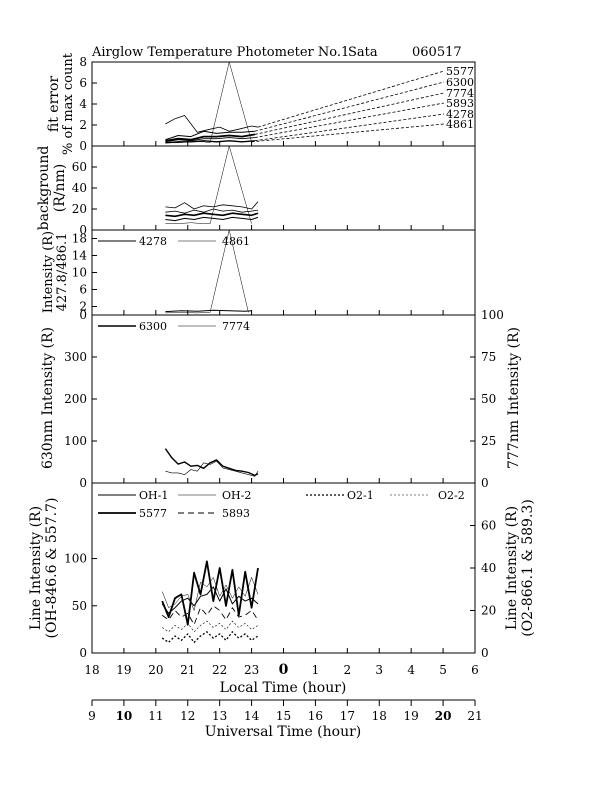 This screenshot has height=792, width=612. What do you see at coordinates (79, 188) in the screenshot?
I see `background-ytick-label-2: 40` at bounding box center [79, 188].